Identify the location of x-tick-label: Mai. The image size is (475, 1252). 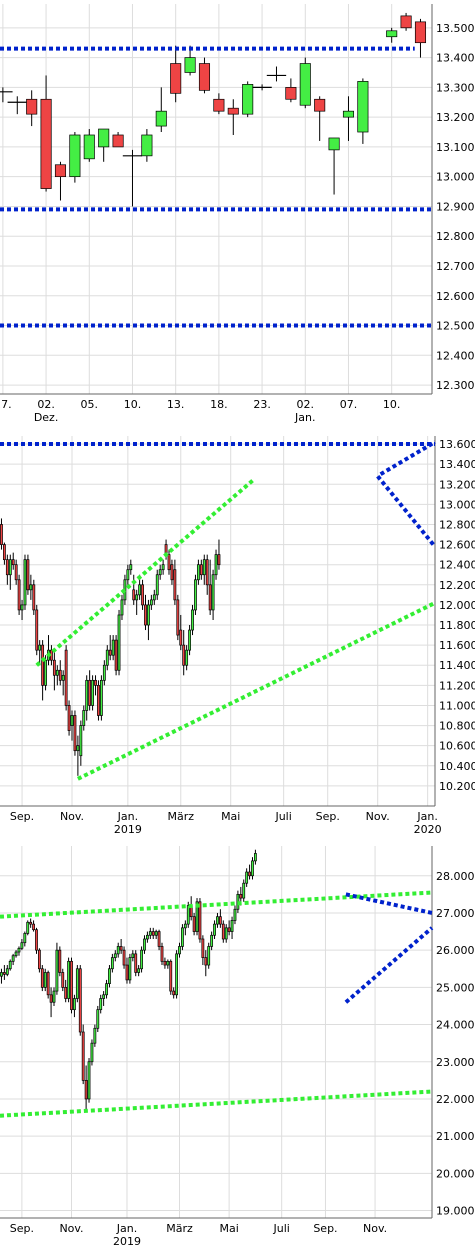
(228, 1228).